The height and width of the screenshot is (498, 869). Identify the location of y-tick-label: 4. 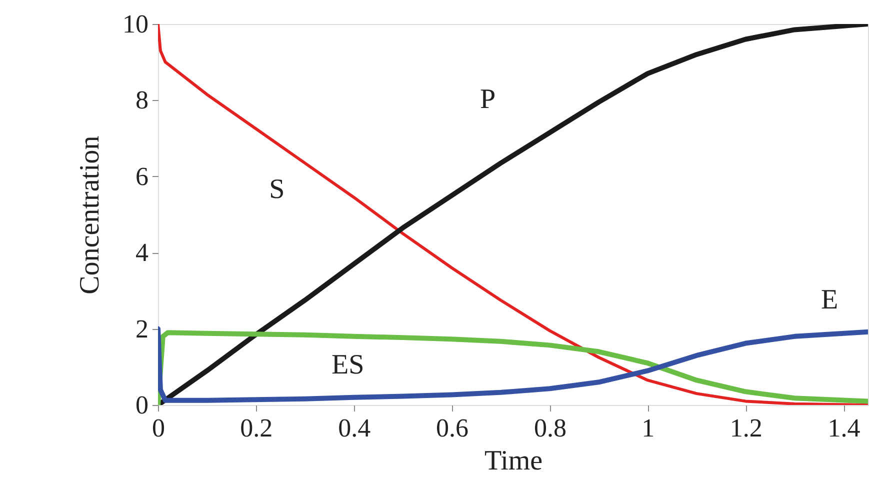
(142, 253).